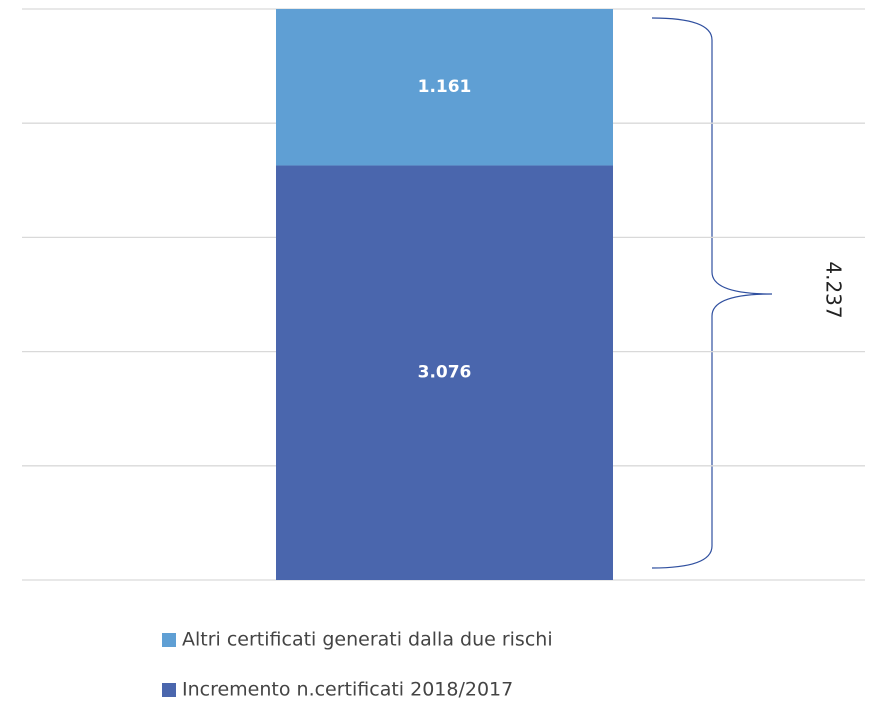  I want to click on annotation: 4.237, so click(834, 289).